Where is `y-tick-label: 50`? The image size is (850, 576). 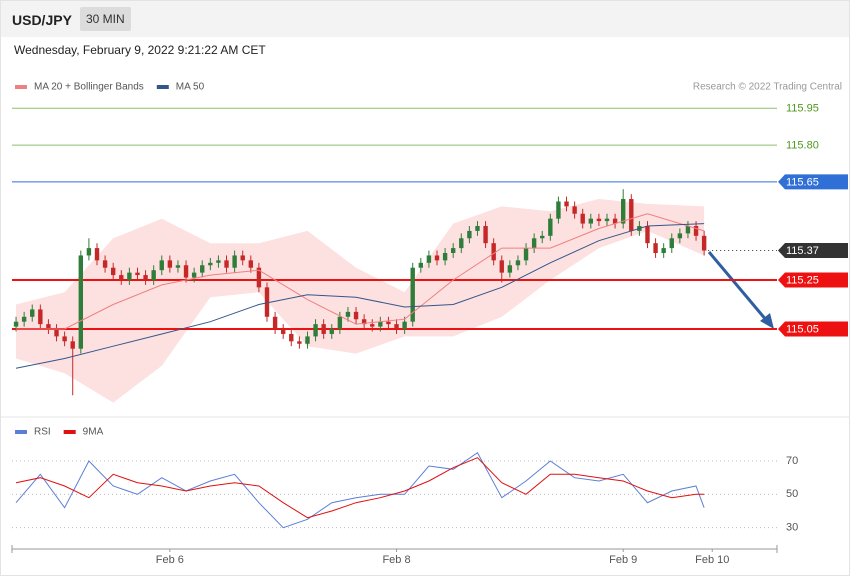
y-tick-label: 50 is located at coordinates (792, 494).